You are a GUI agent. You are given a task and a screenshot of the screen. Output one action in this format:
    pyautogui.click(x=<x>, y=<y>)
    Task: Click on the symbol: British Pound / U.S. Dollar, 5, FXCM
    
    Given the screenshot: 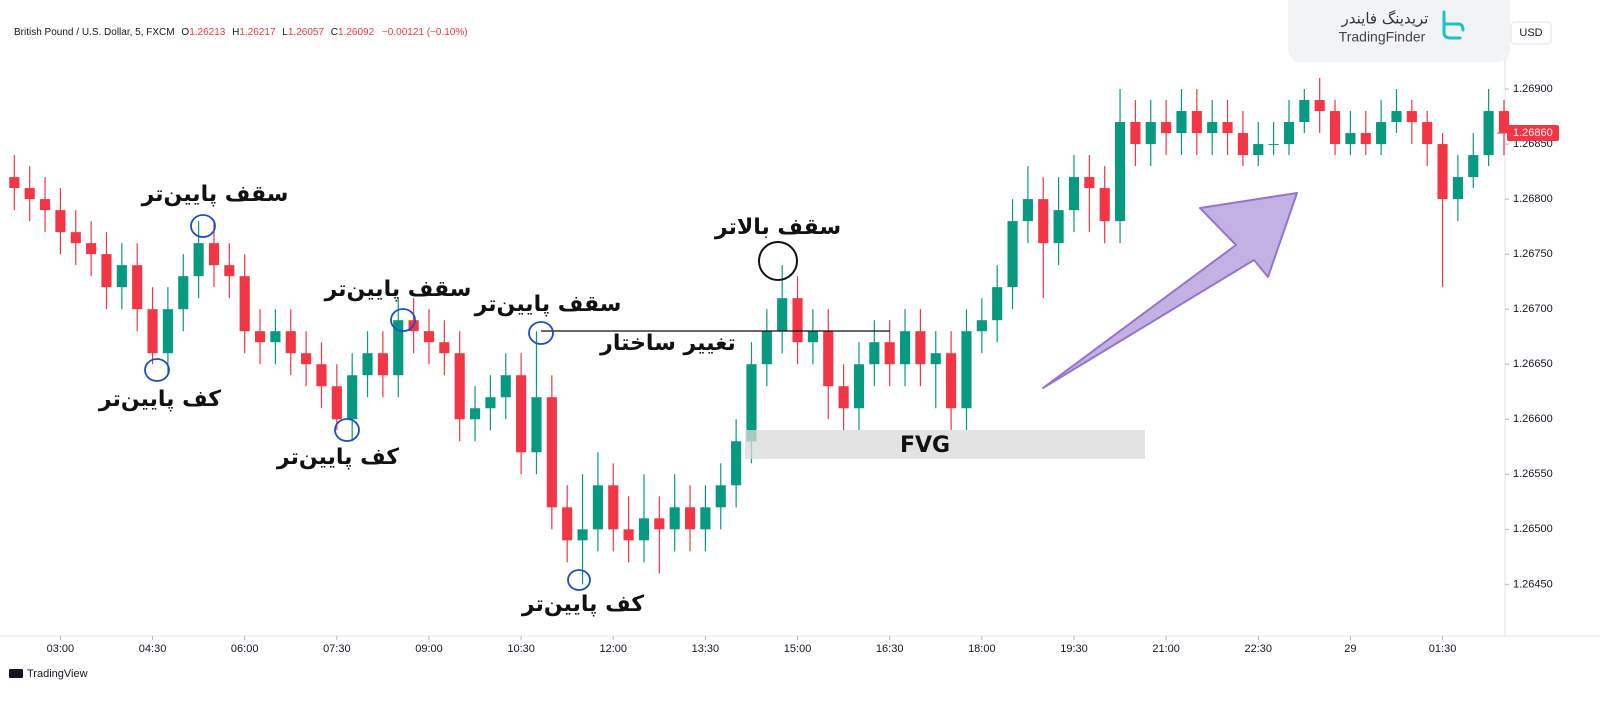 What is the action you would take?
    pyautogui.click(x=94, y=32)
    